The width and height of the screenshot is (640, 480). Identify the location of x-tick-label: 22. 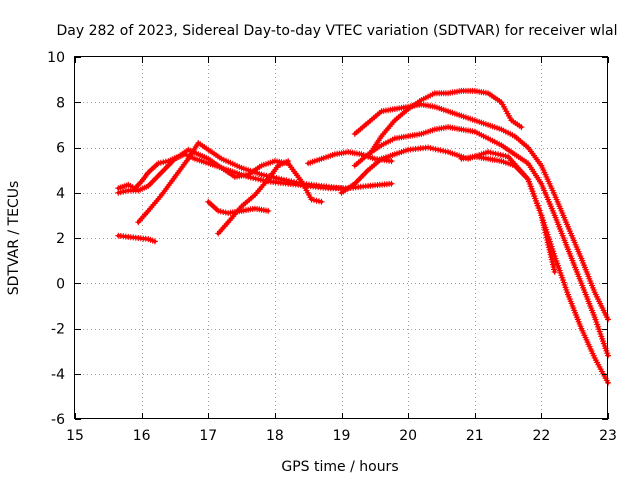
(541, 436).